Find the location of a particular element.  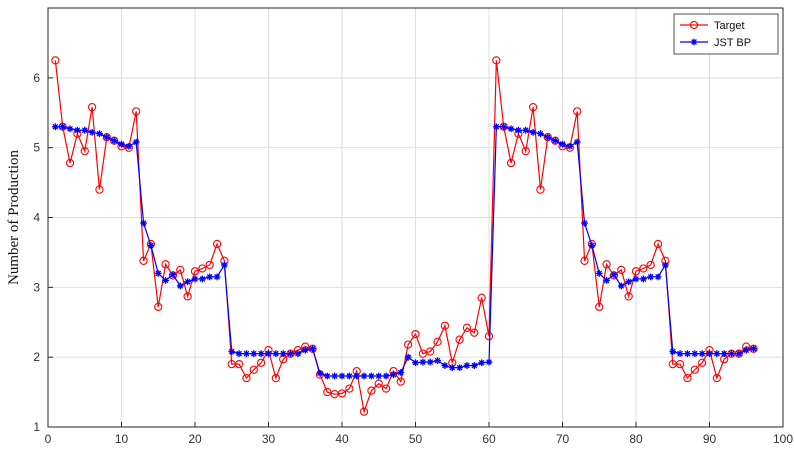

y-tick-label: 3 is located at coordinates (36, 287).